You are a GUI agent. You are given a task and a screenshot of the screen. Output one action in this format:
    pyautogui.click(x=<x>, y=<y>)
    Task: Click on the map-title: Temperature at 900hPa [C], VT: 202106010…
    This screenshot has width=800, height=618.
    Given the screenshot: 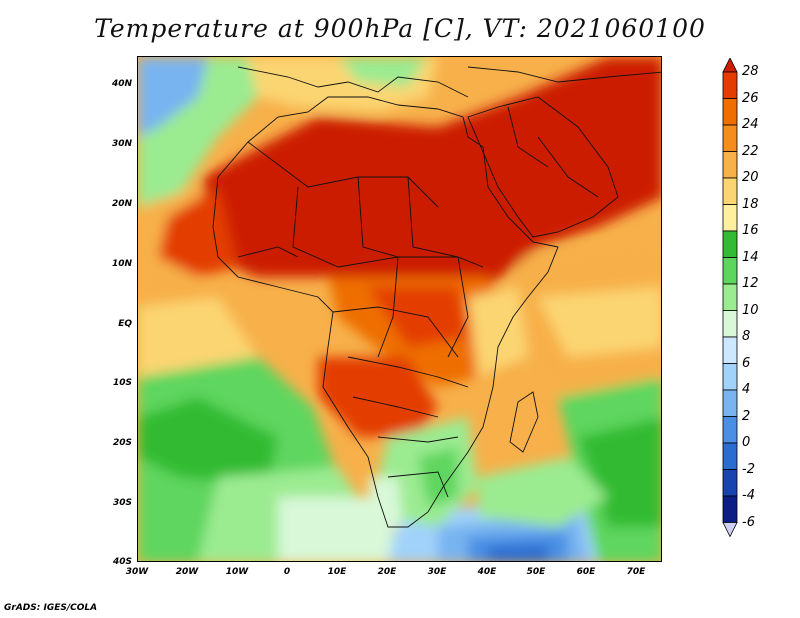 What is the action you would take?
    pyautogui.click(x=400, y=28)
    